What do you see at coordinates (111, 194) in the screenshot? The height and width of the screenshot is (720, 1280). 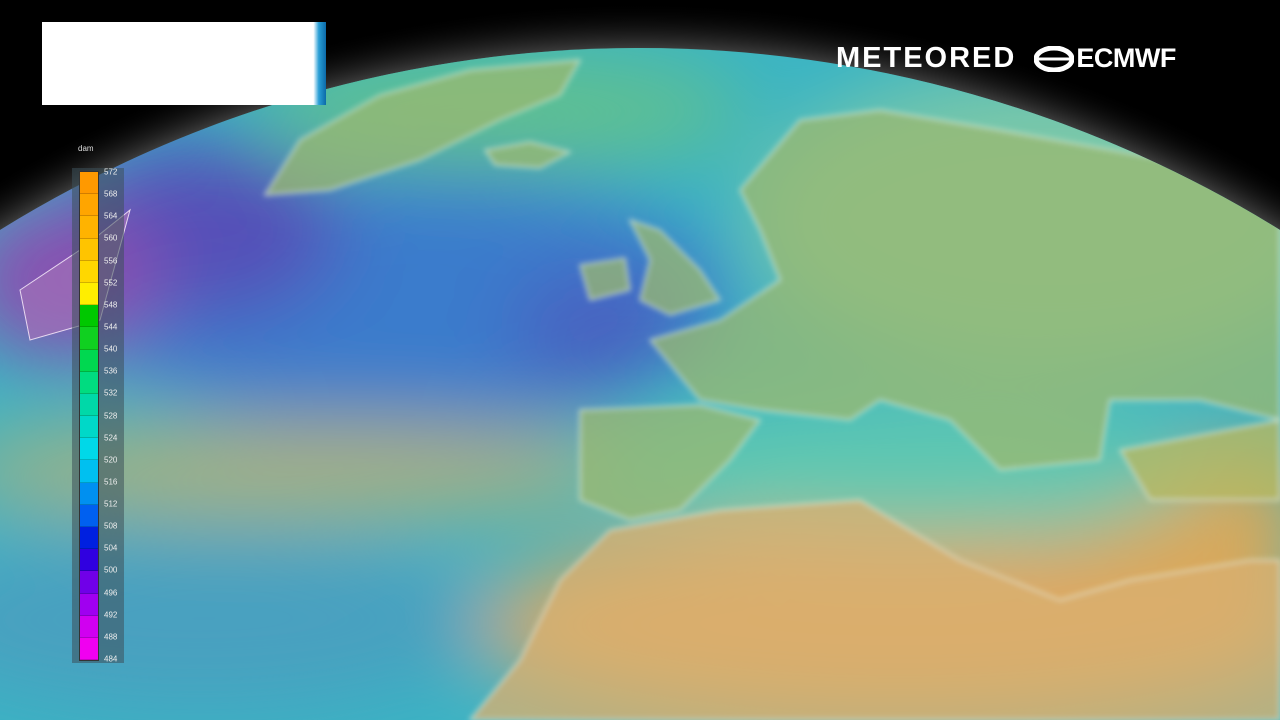 I see `legend-tick-label: 568` at bounding box center [111, 194].